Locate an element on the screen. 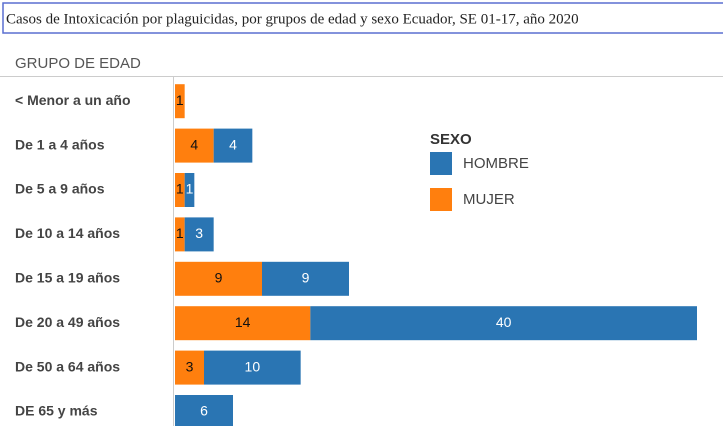 This screenshot has width=723, height=426. legend-label: HOMBRE is located at coordinates (496, 163).